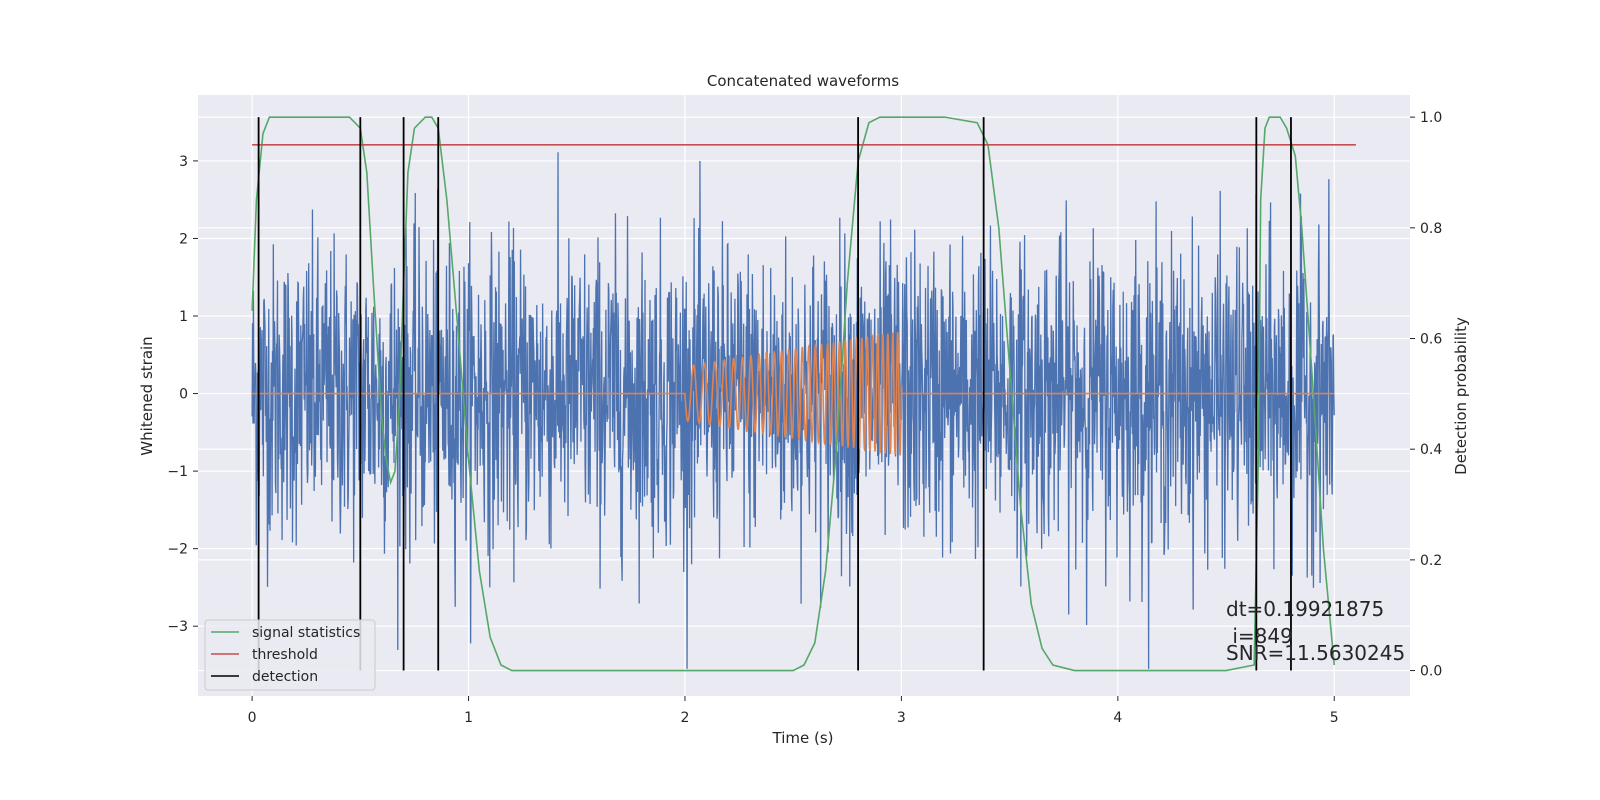  Describe the element at coordinates (793, 711) in the screenshot. I see `x-ticks: 0 1 2 3 4 5` at that location.